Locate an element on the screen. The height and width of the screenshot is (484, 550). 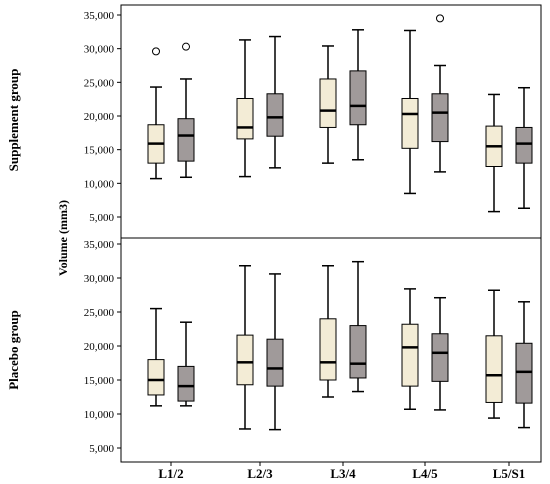
row-label-placebo: Placebo group is located at coordinates (13, 350).